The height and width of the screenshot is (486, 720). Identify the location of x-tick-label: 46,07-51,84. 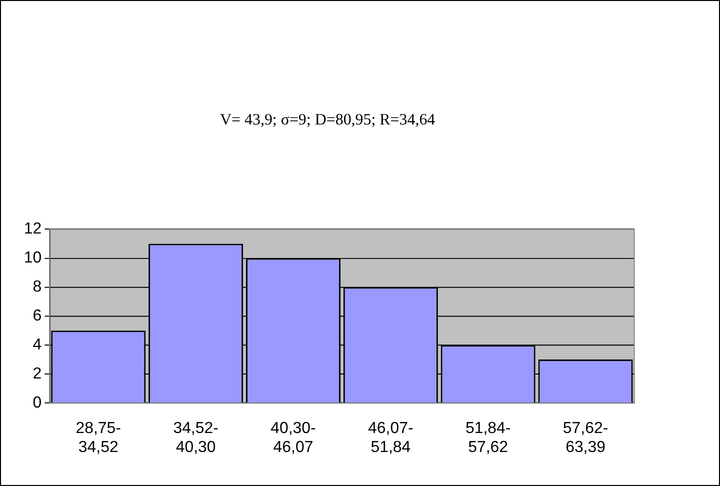
(391, 438).